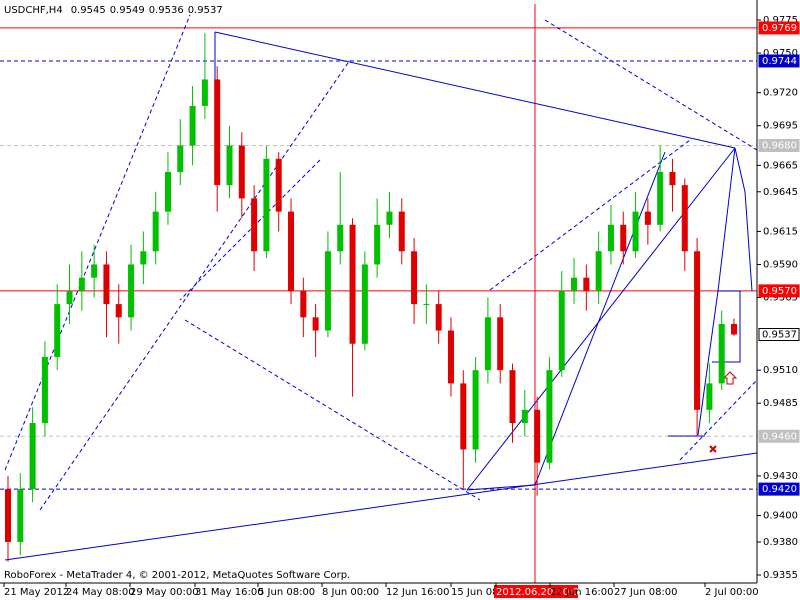 This screenshot has width=800, height=600. I want to click on level-label: 0.9769, so click(779, 28).